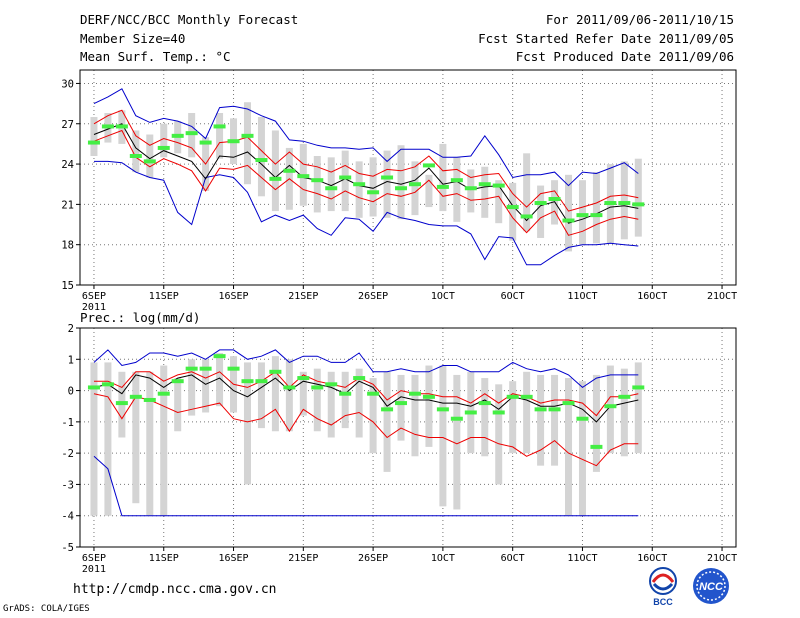 This screenshot has height=618, width=800. Describe the element at coordinates (663, 587) in the screenshot. I see `bcc-logo: BCC` at that location.